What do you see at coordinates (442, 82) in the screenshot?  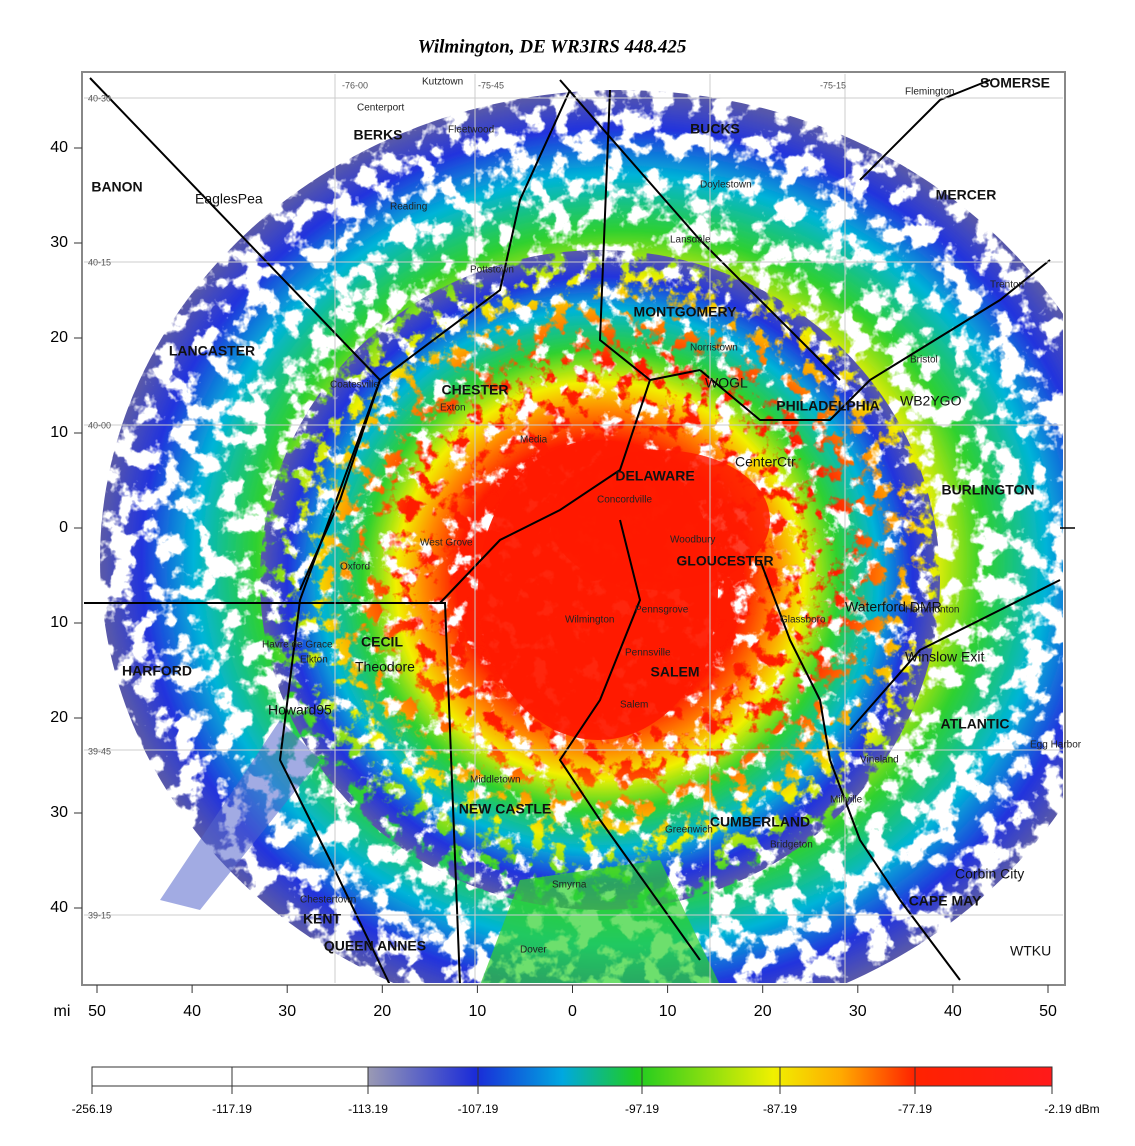 I see `place-label: Kutztown` at bounding box center [442, 82].